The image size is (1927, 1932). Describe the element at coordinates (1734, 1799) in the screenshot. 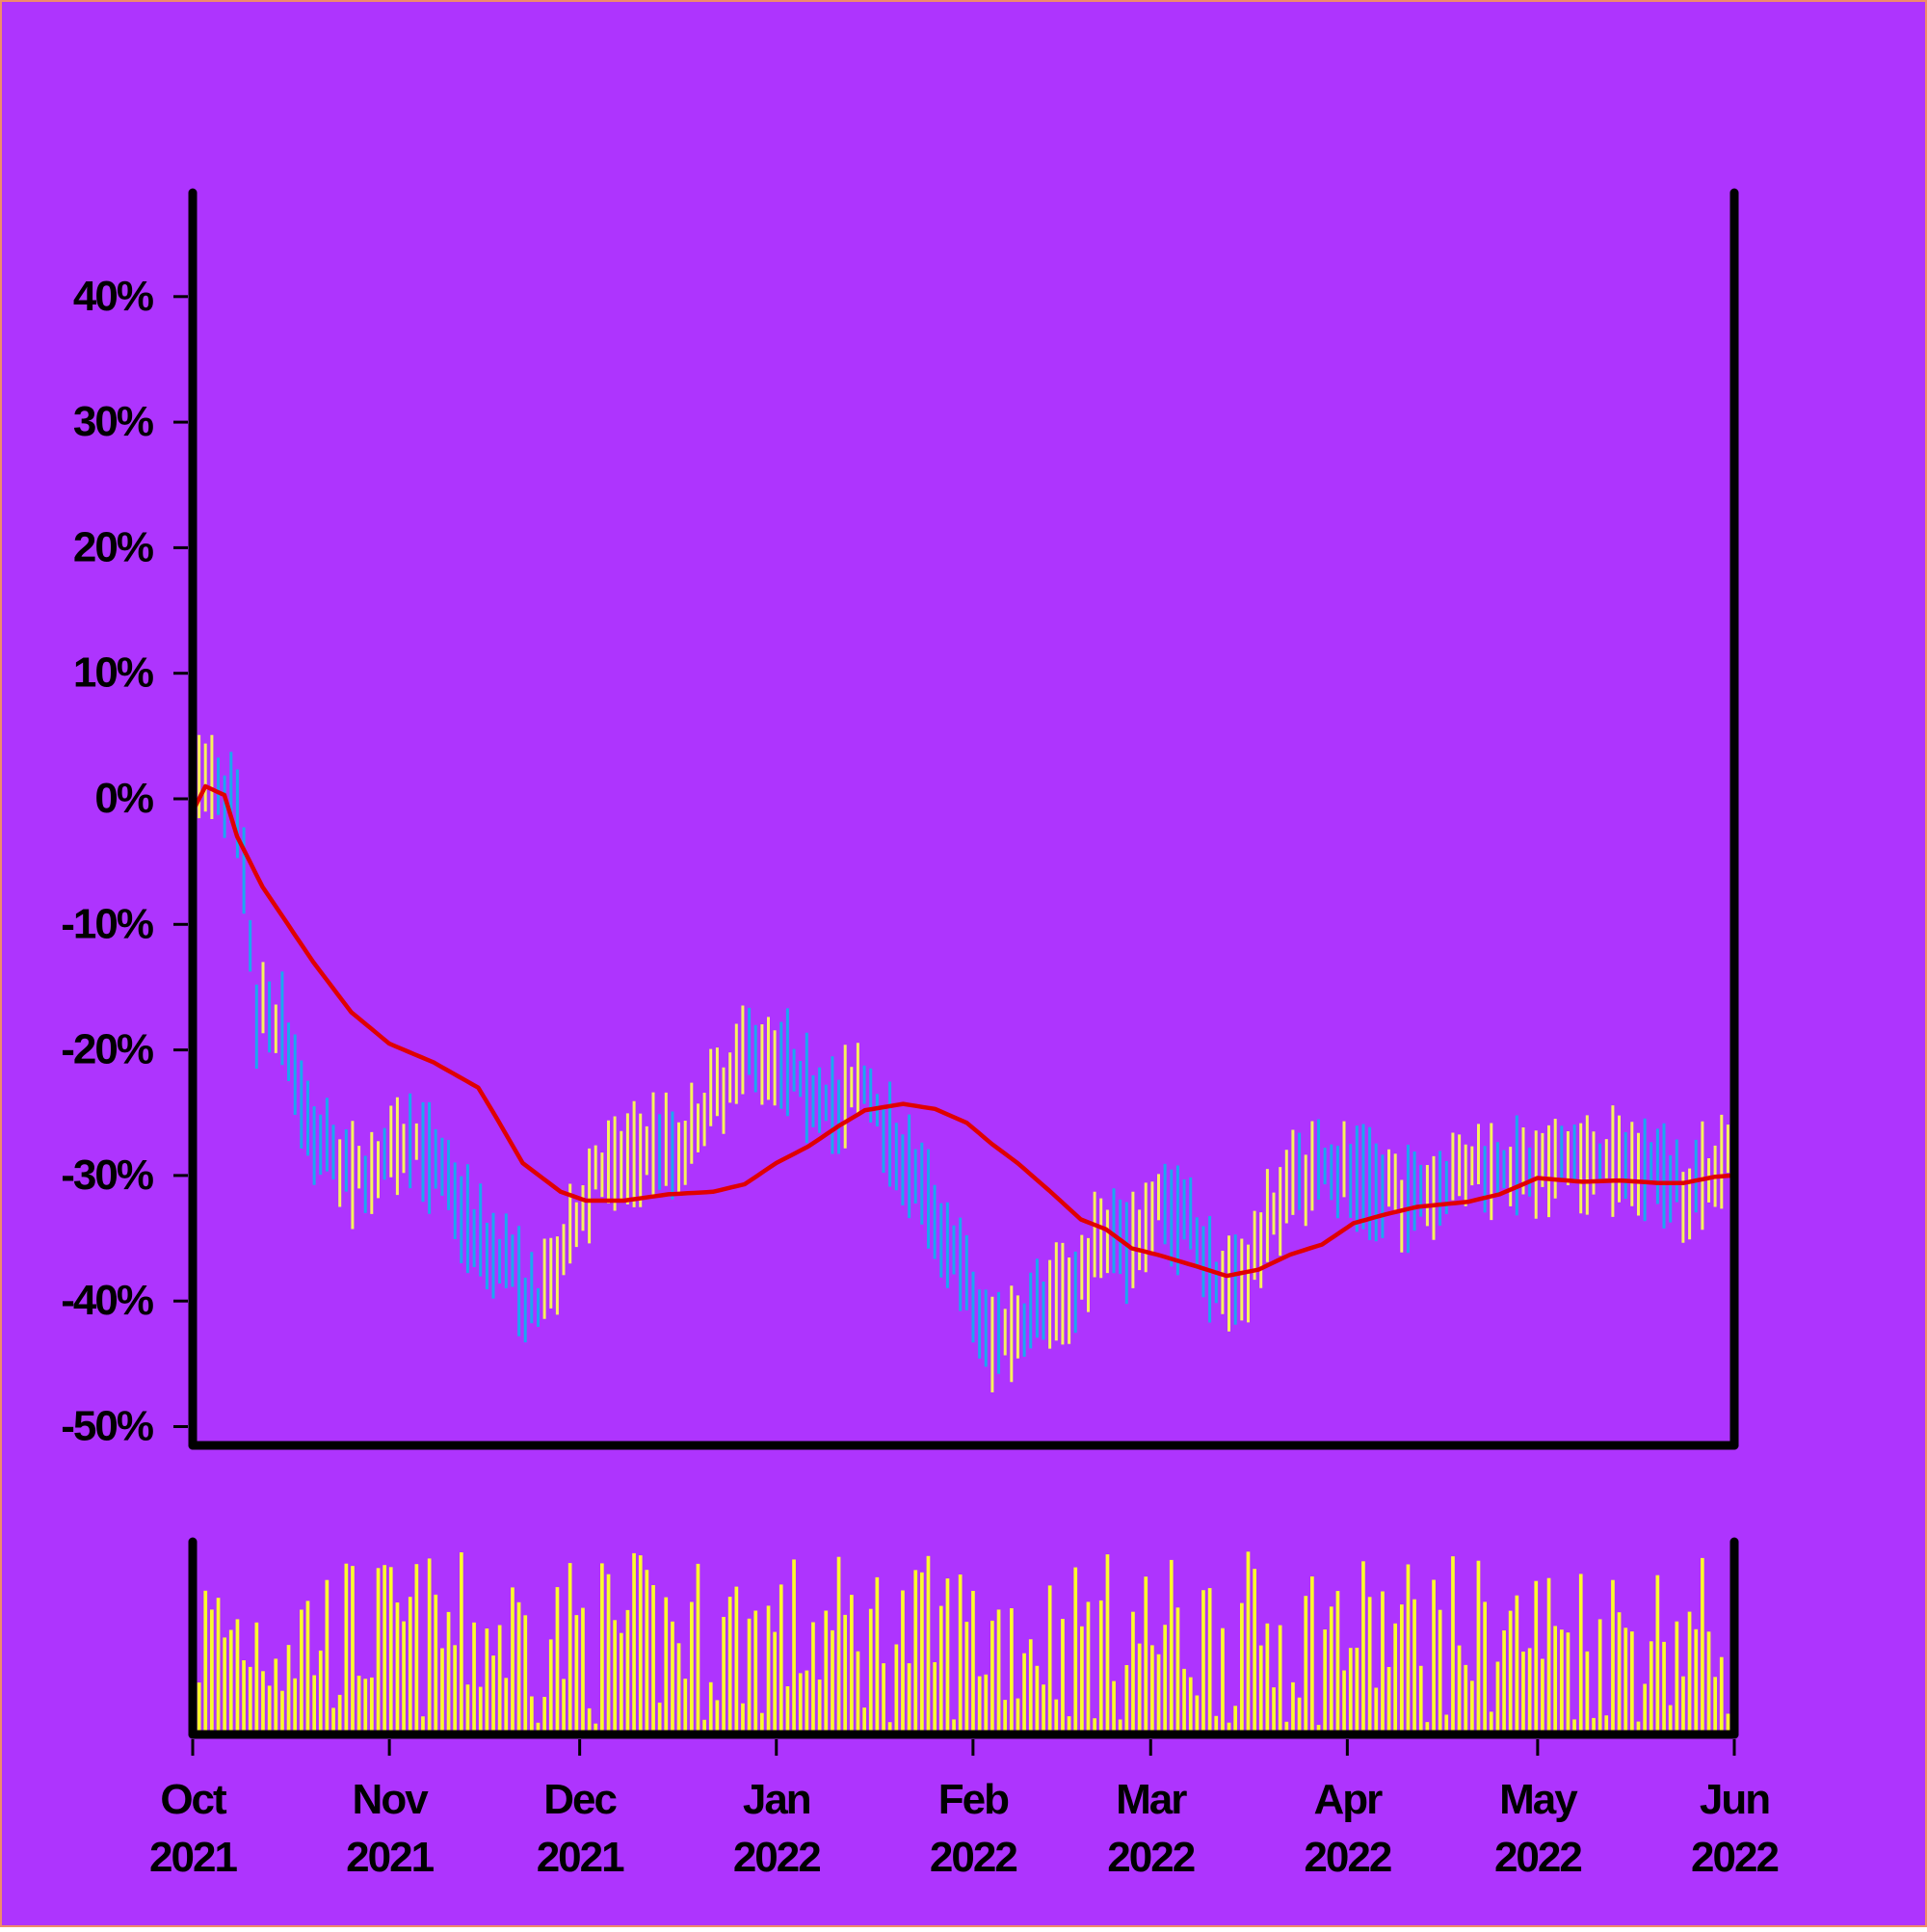

I see `x-tick-month: Jun` at that location.